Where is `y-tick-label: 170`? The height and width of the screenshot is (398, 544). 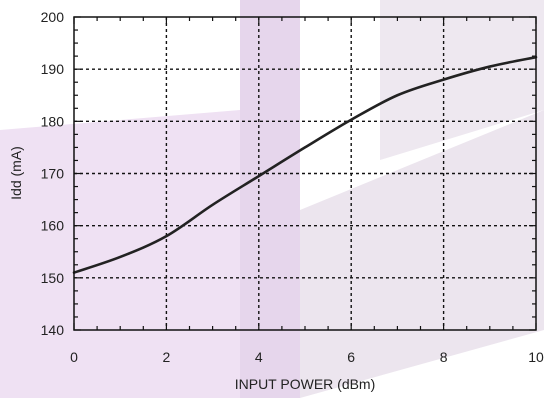
y-tick-label: 170 is located at coordinates (53, 174).